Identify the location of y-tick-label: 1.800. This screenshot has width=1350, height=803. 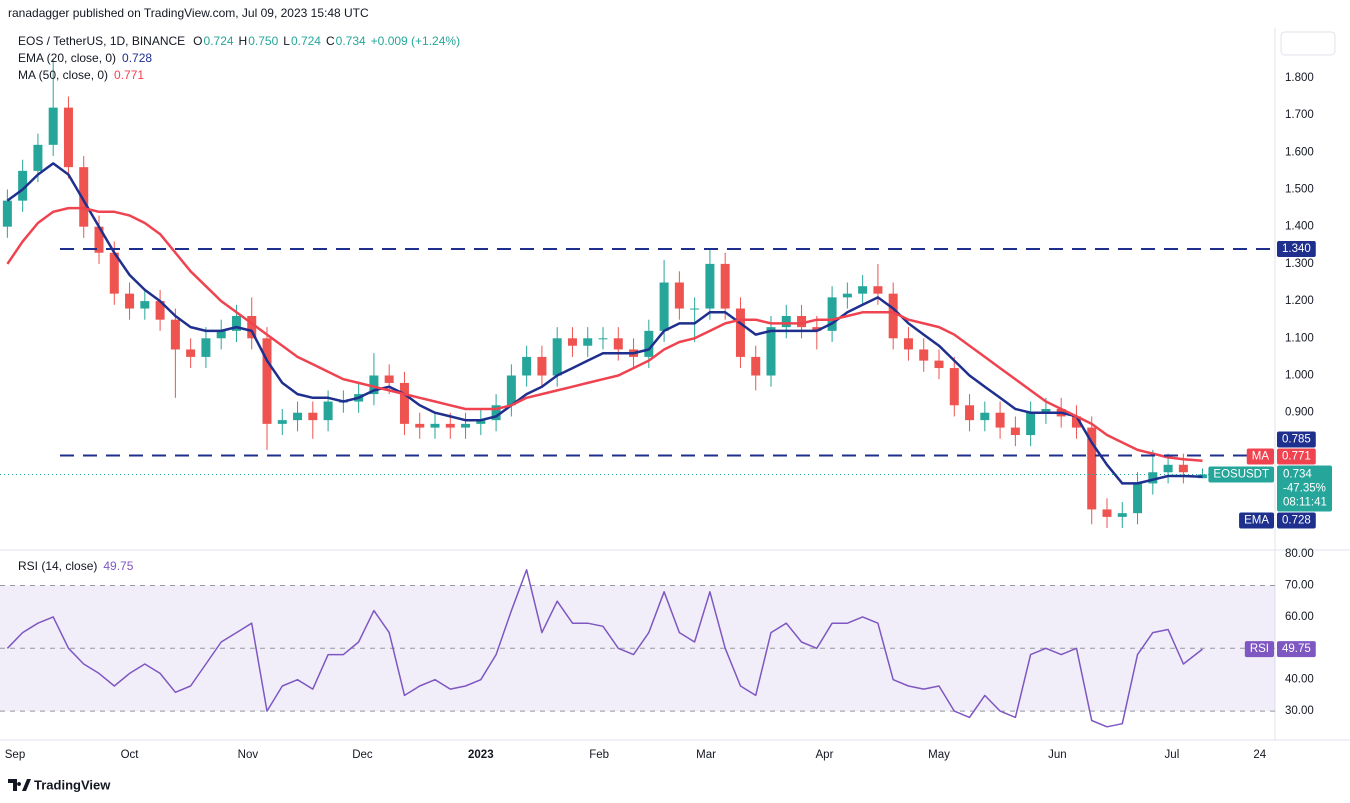
(1299, 78).